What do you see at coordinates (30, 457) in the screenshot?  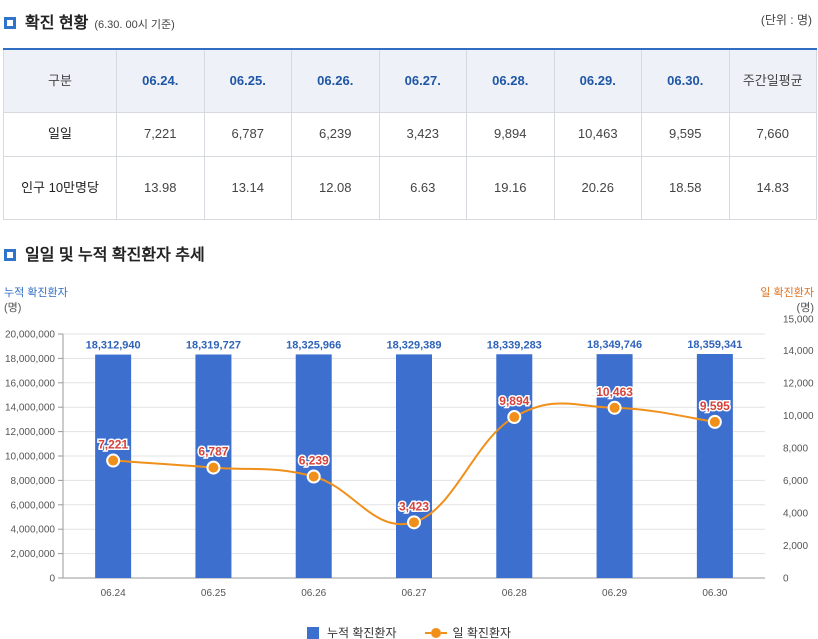 I see `left-tick-label: 10,000,000` at bounding box center [30, 457].